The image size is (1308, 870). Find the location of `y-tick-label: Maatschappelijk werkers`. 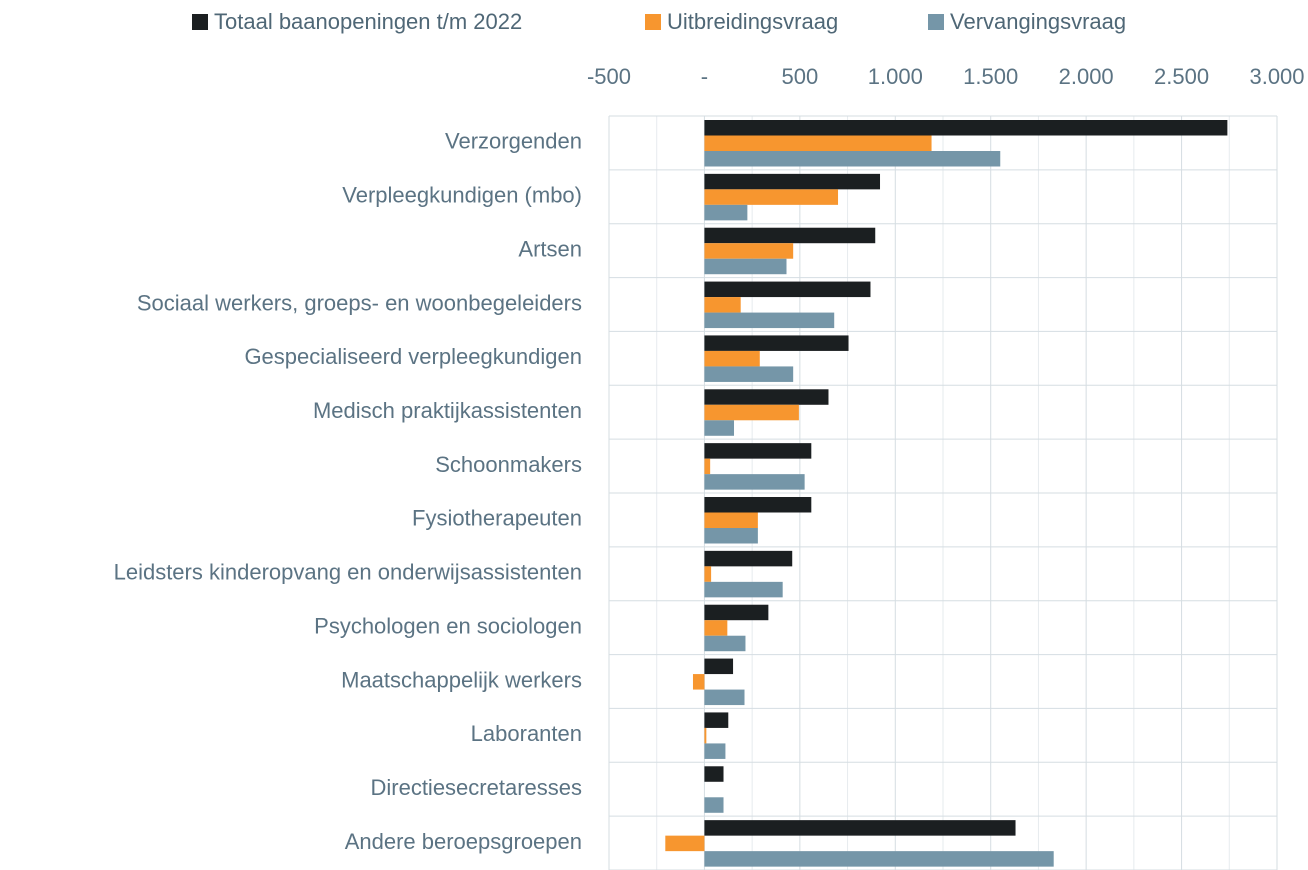

y-tick-label: Maatschappelijk werkers is located at coordinates (461, 679).